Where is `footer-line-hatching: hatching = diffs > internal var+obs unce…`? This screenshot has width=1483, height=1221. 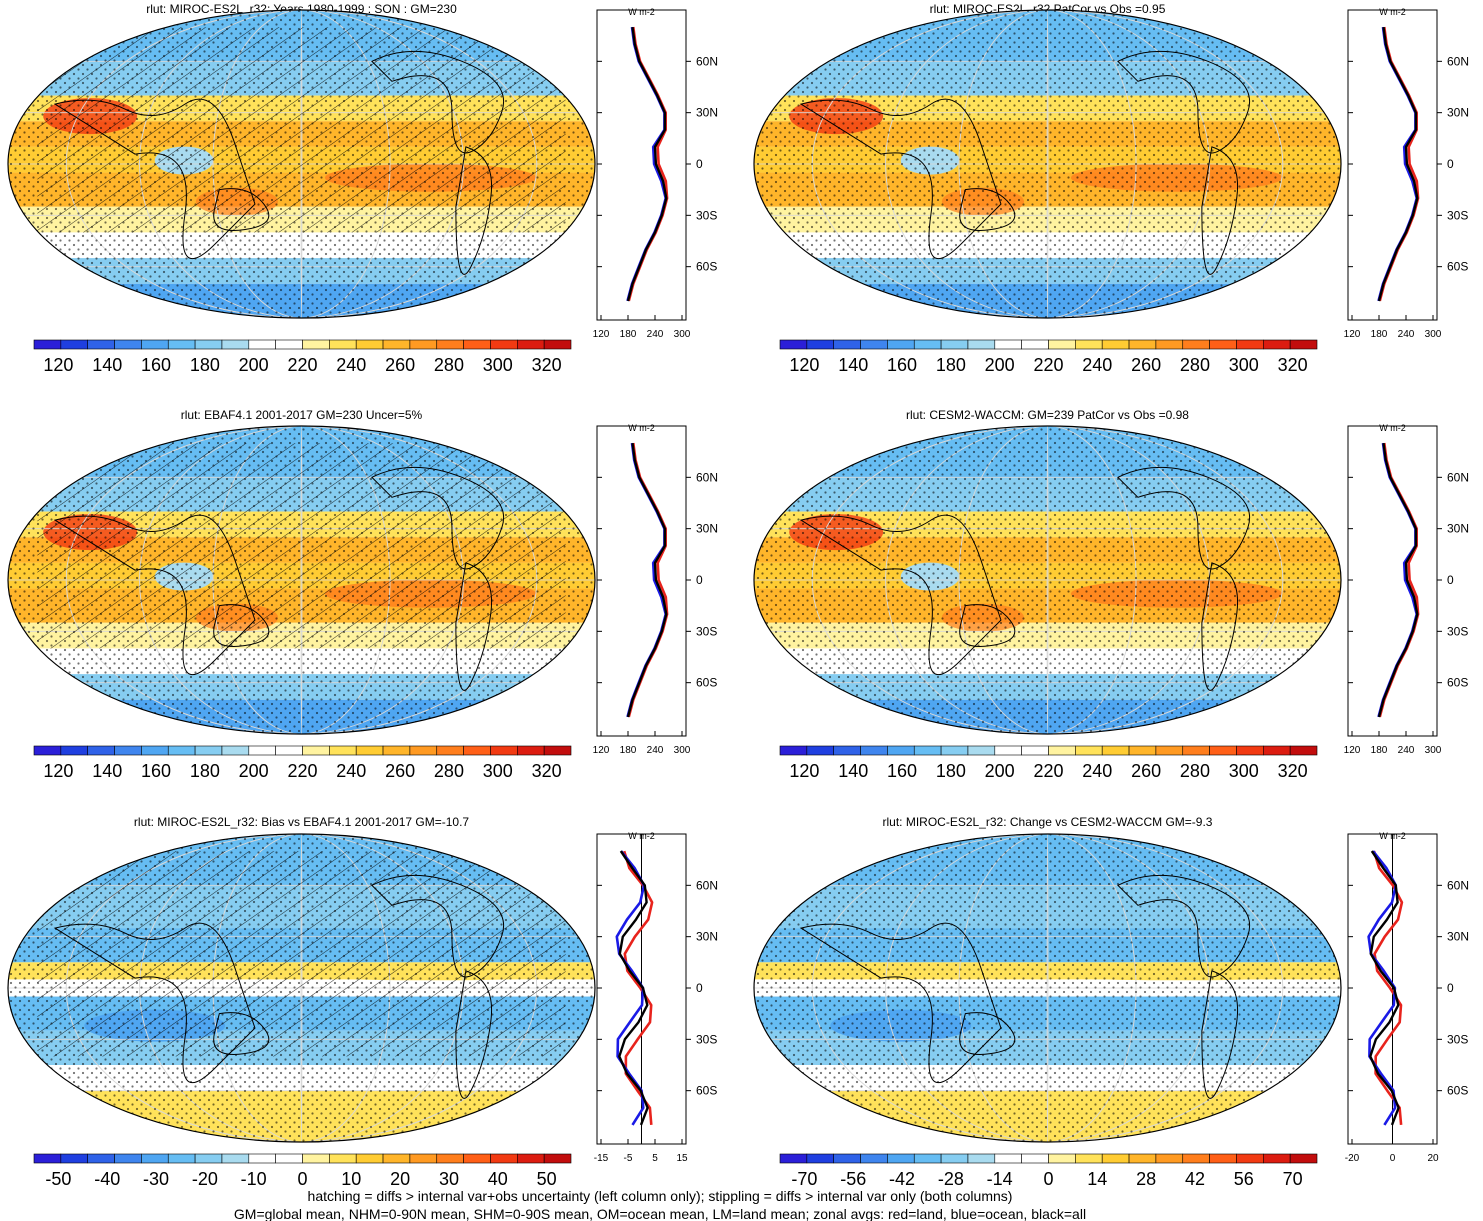
footer-line-hatching: hatching = diffs > internal var+obs unce… is located at coordinates (660, 1196).